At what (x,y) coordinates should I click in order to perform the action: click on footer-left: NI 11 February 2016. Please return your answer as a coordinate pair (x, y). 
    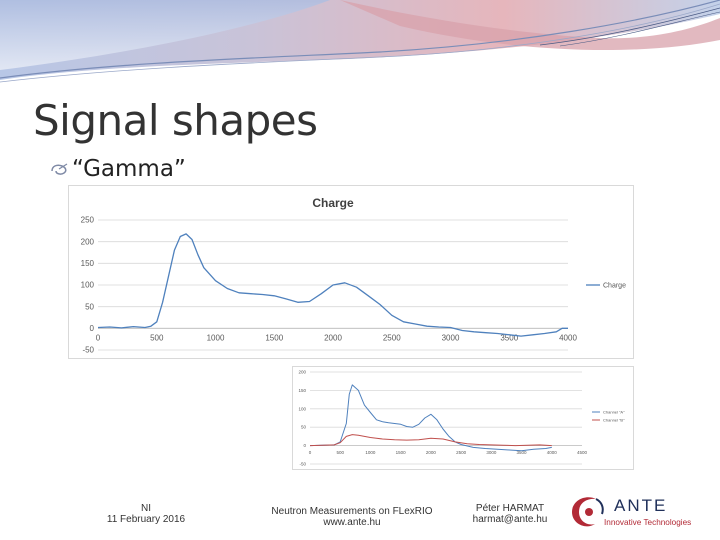
    Looking at the image, I should click on (146, 514).